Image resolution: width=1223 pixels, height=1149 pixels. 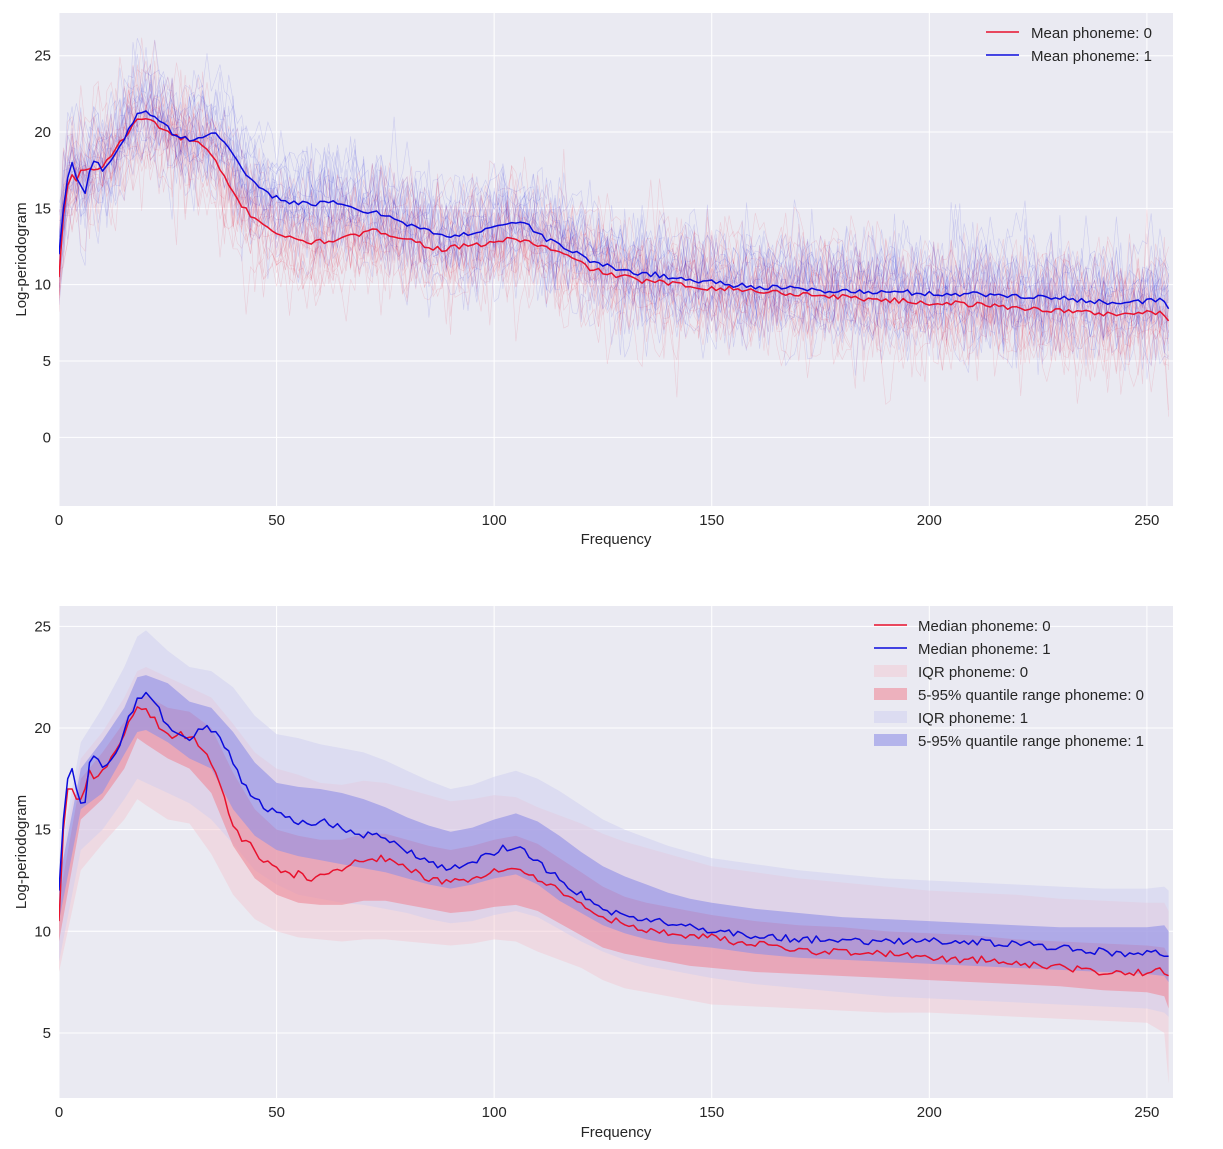 I want to click on legend: Mean phoneme: 0 Mean phoneme: 1, so click(x=1069, y=45).